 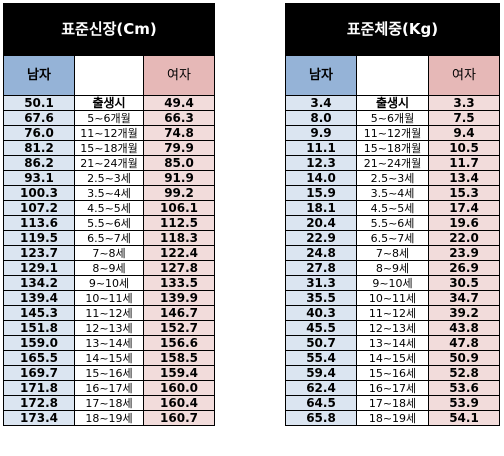 I want to click on table-row: 67.6 5~6개월 66.3, so click(x=109, y=118).